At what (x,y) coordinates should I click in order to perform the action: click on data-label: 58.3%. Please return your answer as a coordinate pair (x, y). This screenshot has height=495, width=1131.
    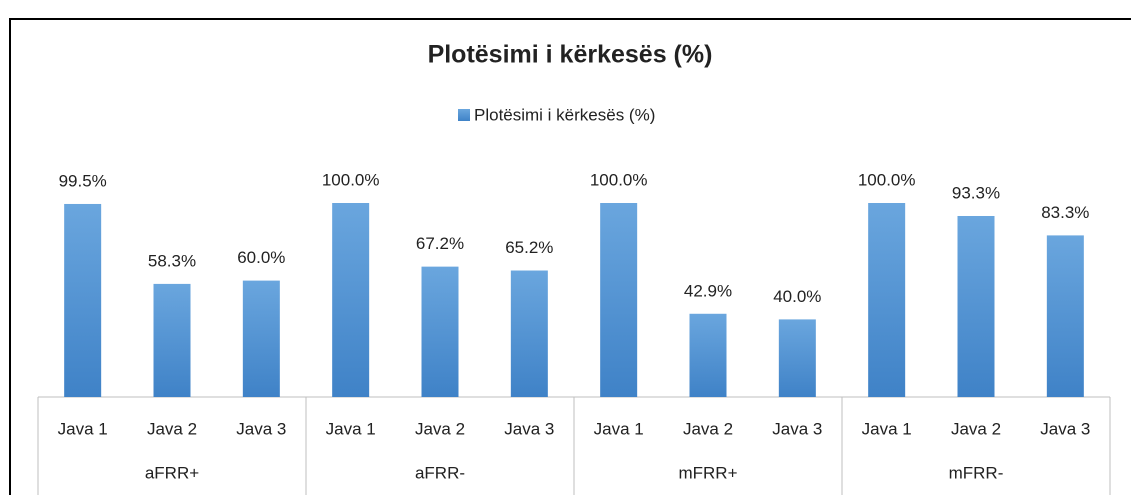
    Looking at the image, I should click on (172, 260).